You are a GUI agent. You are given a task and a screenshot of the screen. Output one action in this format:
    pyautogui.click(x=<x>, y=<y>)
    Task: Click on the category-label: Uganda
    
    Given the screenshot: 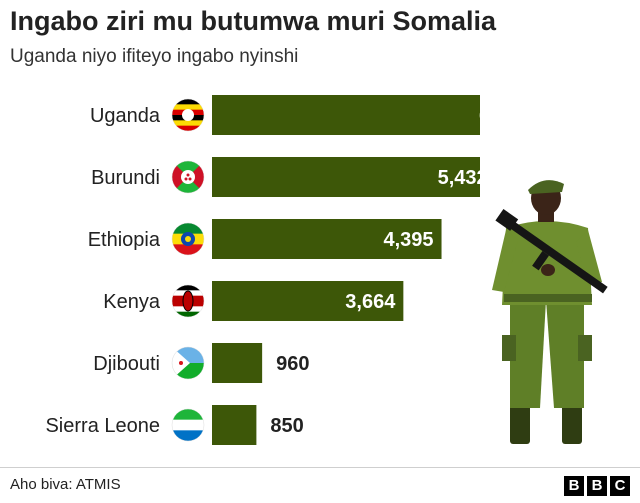 What is the action you would take?
    pyautogui.click(x=125, y=116)
    